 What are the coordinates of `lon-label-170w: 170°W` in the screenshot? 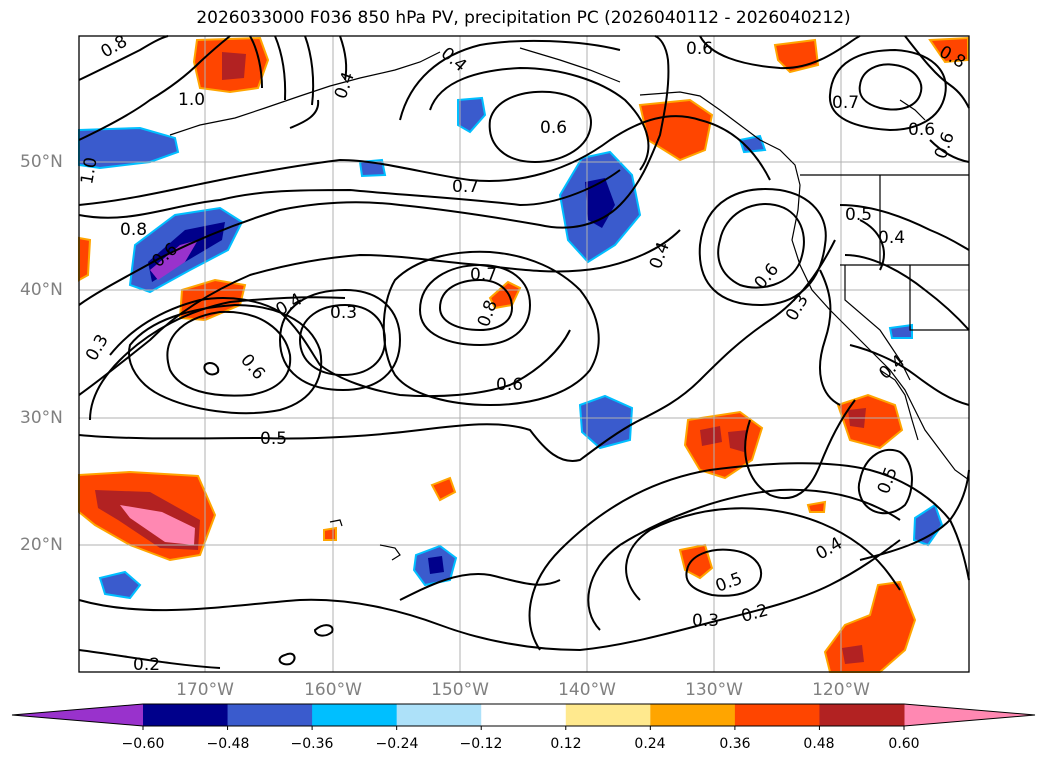 It's located at (205, 690).